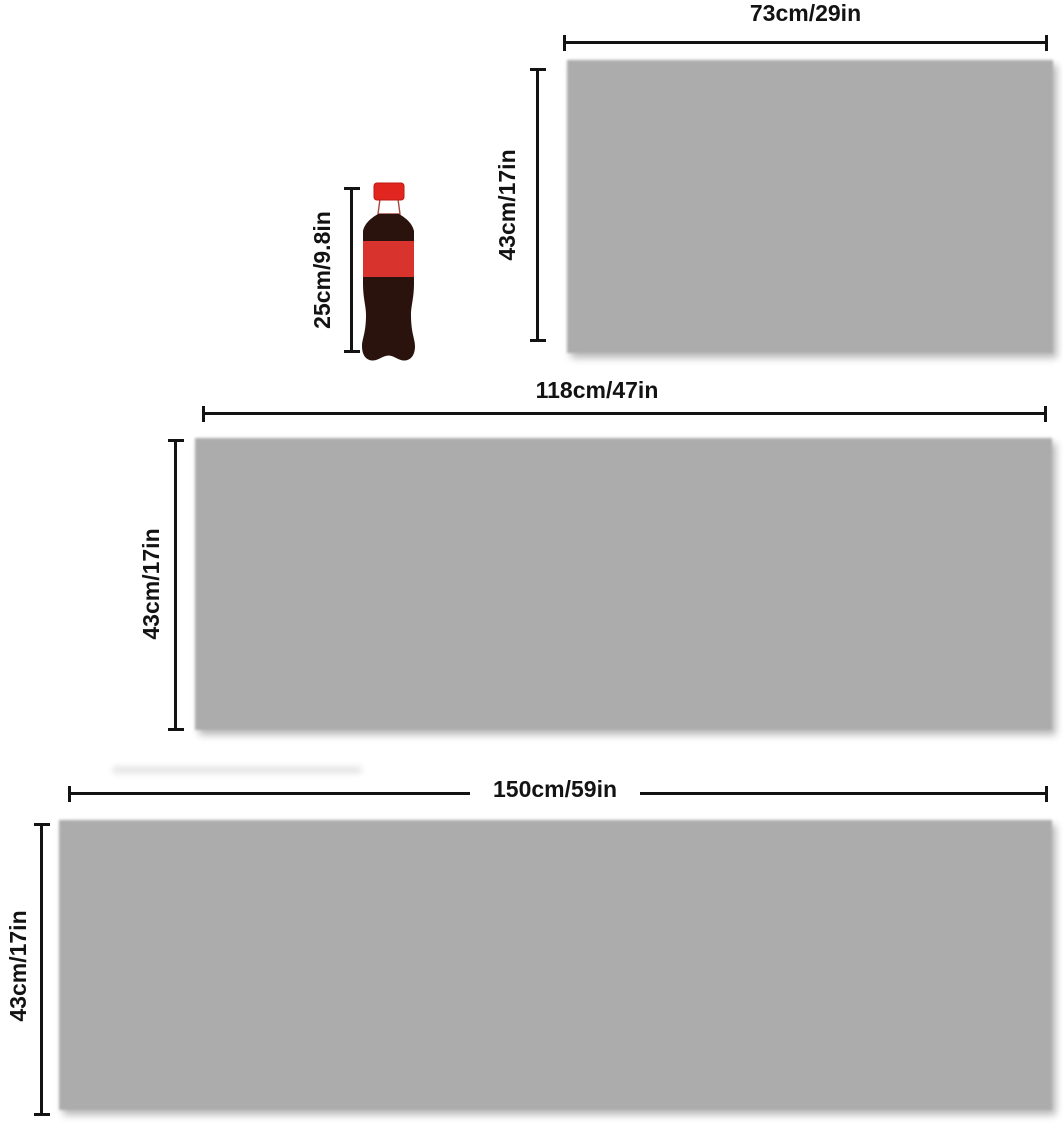 This screenshot has width=1063, height=1126. I want to click on small-mat-height-label: 43cm/17in, so click(506, 205).